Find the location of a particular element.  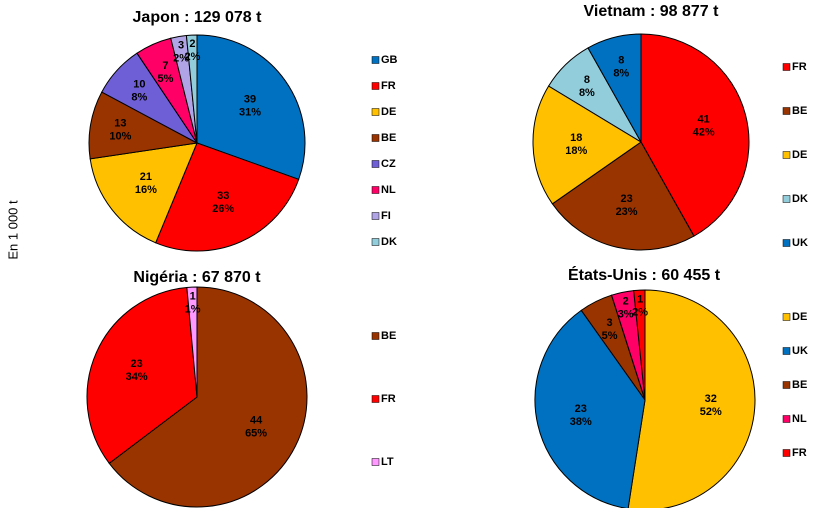

data-label: 41 is located at coordinates (704, 119).